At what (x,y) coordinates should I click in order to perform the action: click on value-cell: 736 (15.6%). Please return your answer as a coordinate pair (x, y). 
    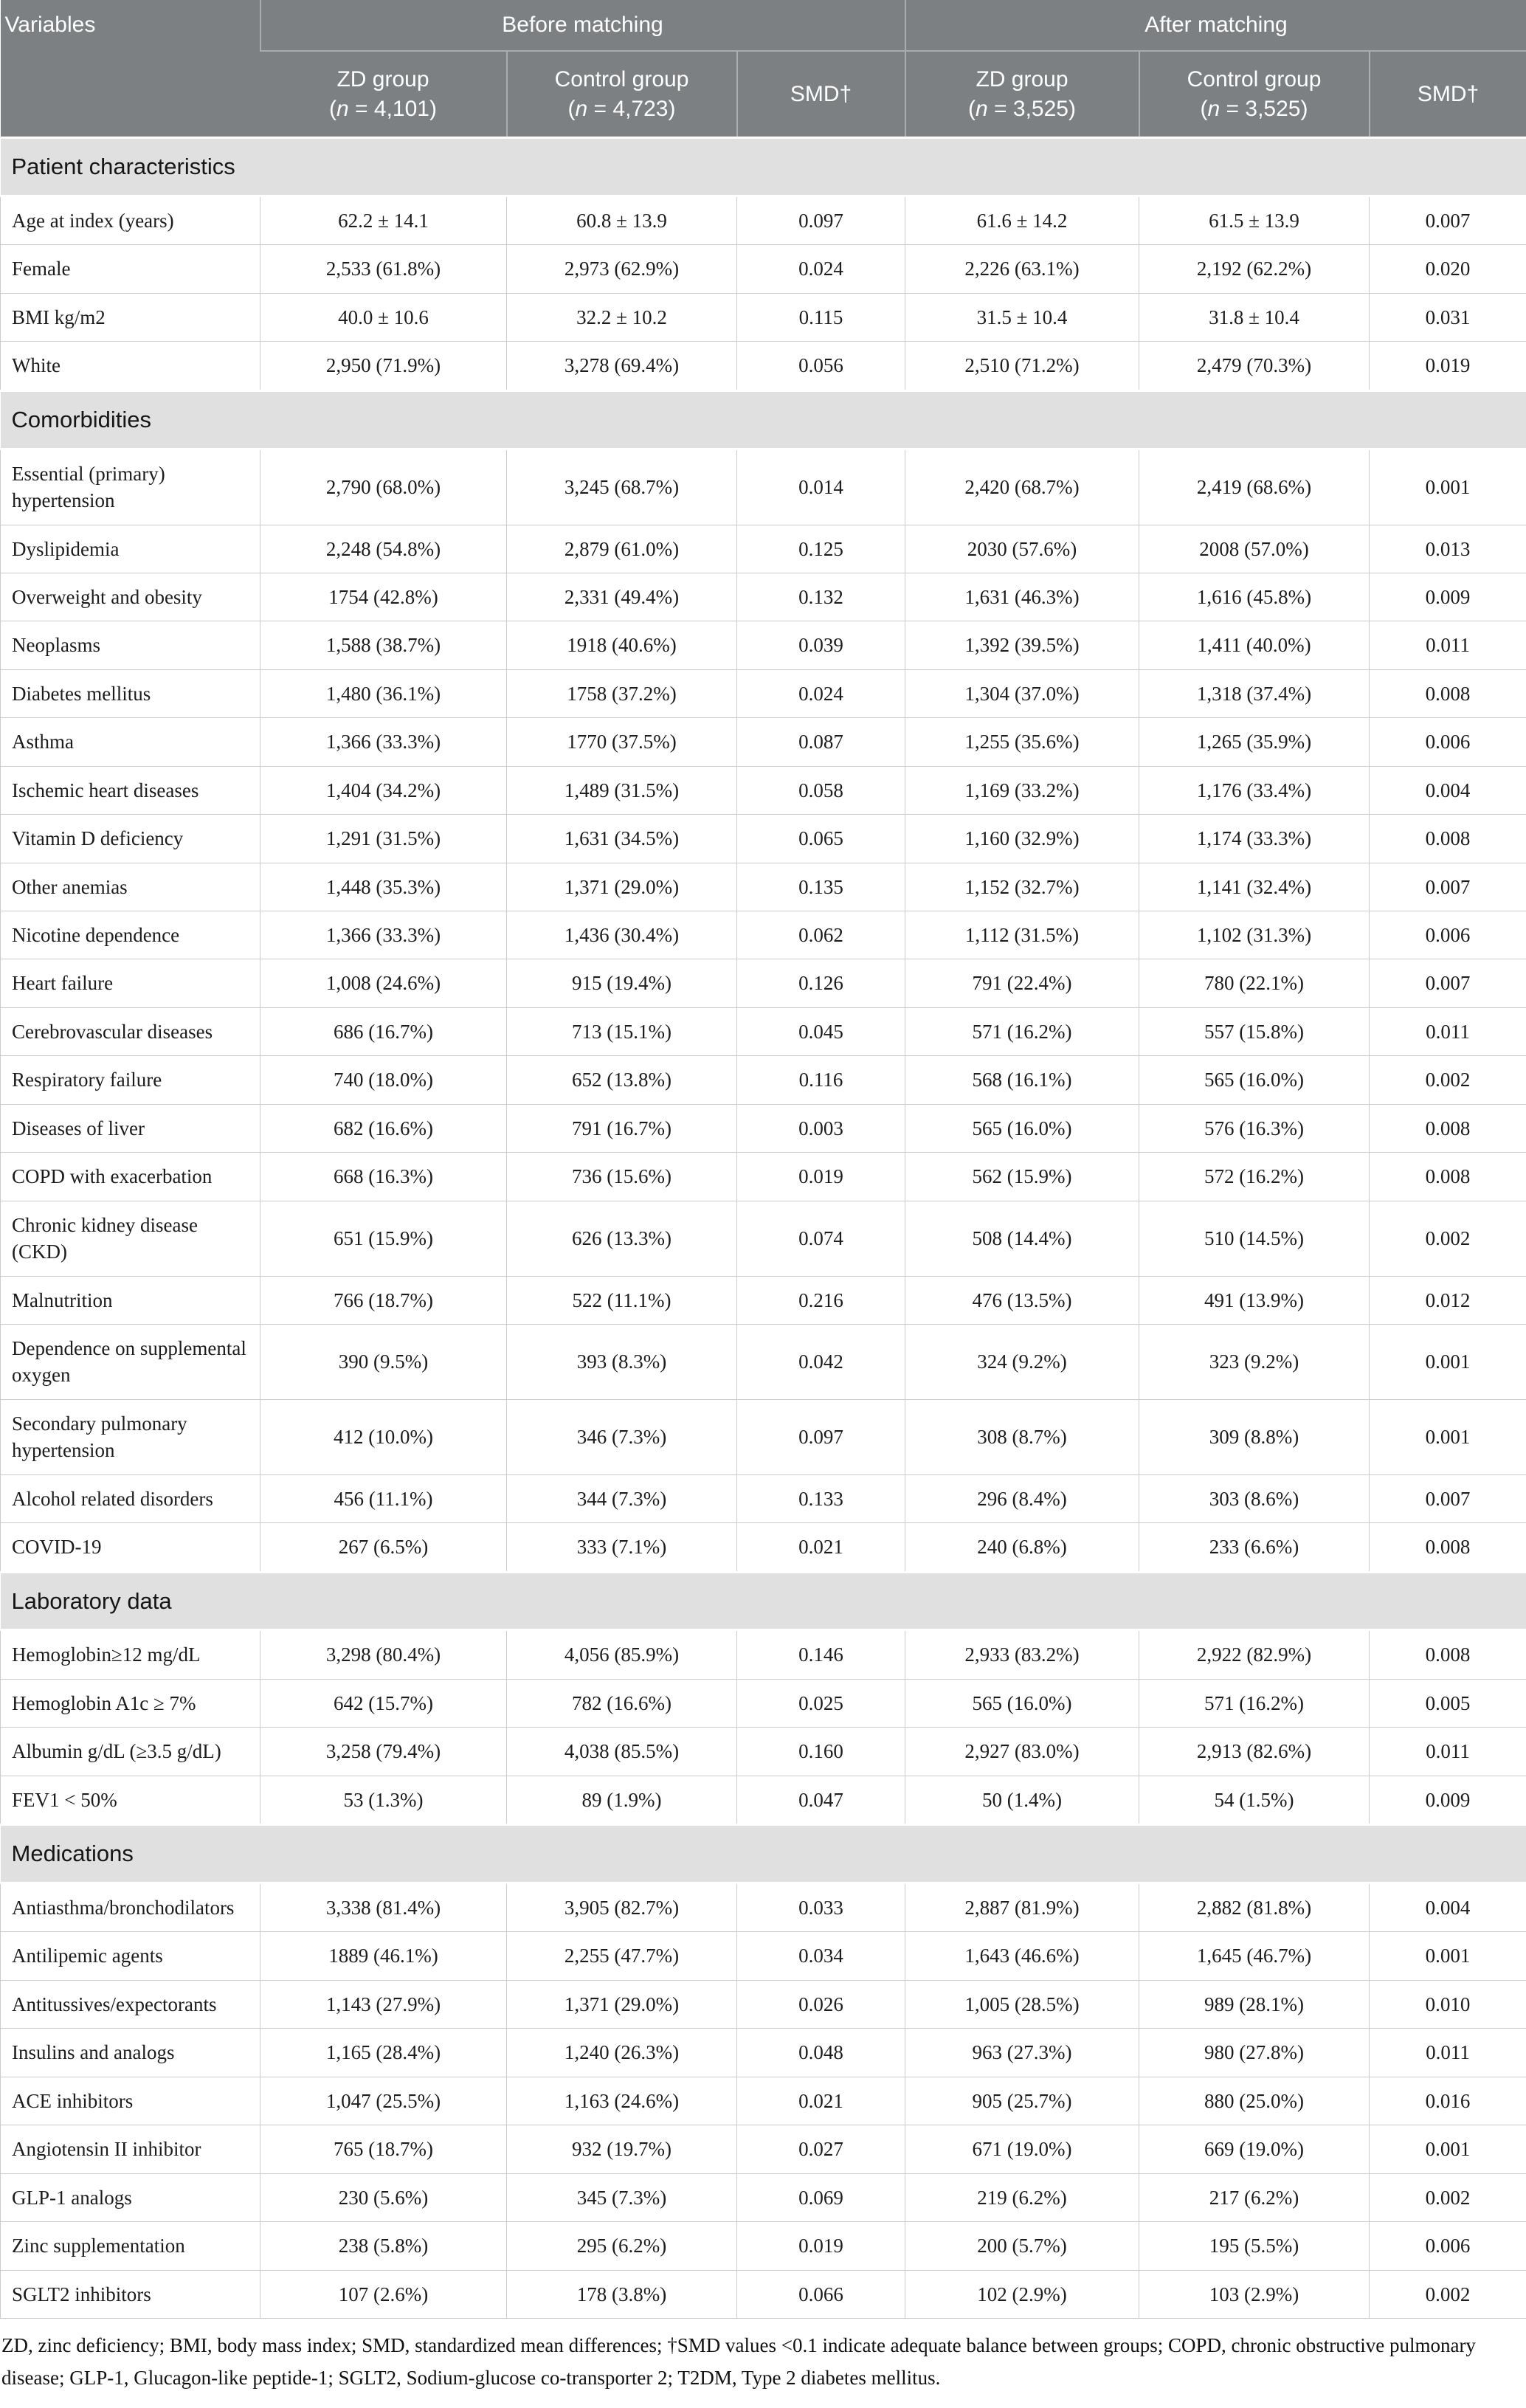
    Looking at the image, I should click on (622, 1177).